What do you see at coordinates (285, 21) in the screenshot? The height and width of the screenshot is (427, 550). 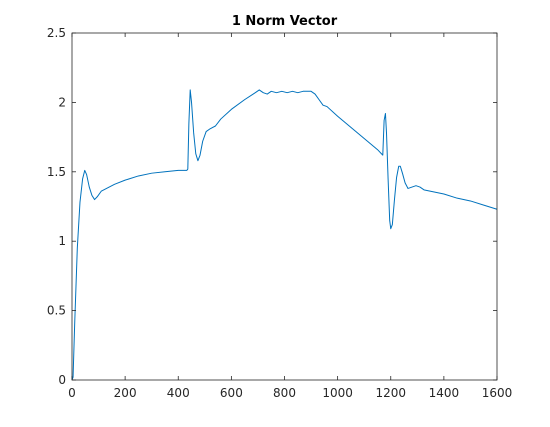 I see `chart-title: 1 Norm Vector` at bounding box center [285, 21].